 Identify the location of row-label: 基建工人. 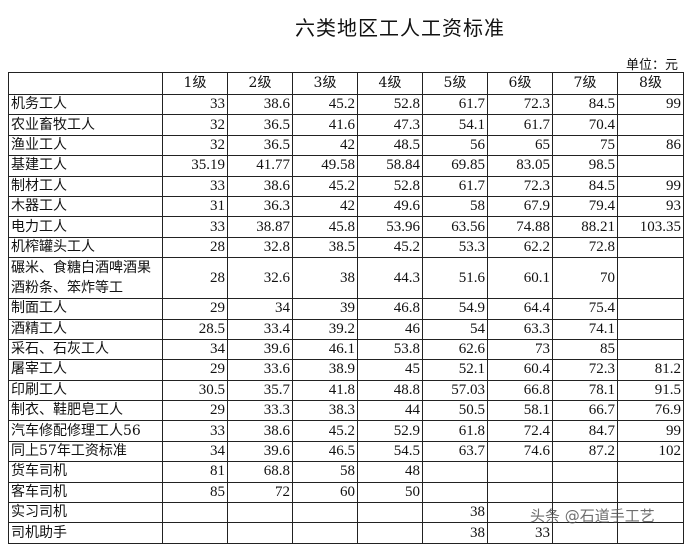
(85, 166).